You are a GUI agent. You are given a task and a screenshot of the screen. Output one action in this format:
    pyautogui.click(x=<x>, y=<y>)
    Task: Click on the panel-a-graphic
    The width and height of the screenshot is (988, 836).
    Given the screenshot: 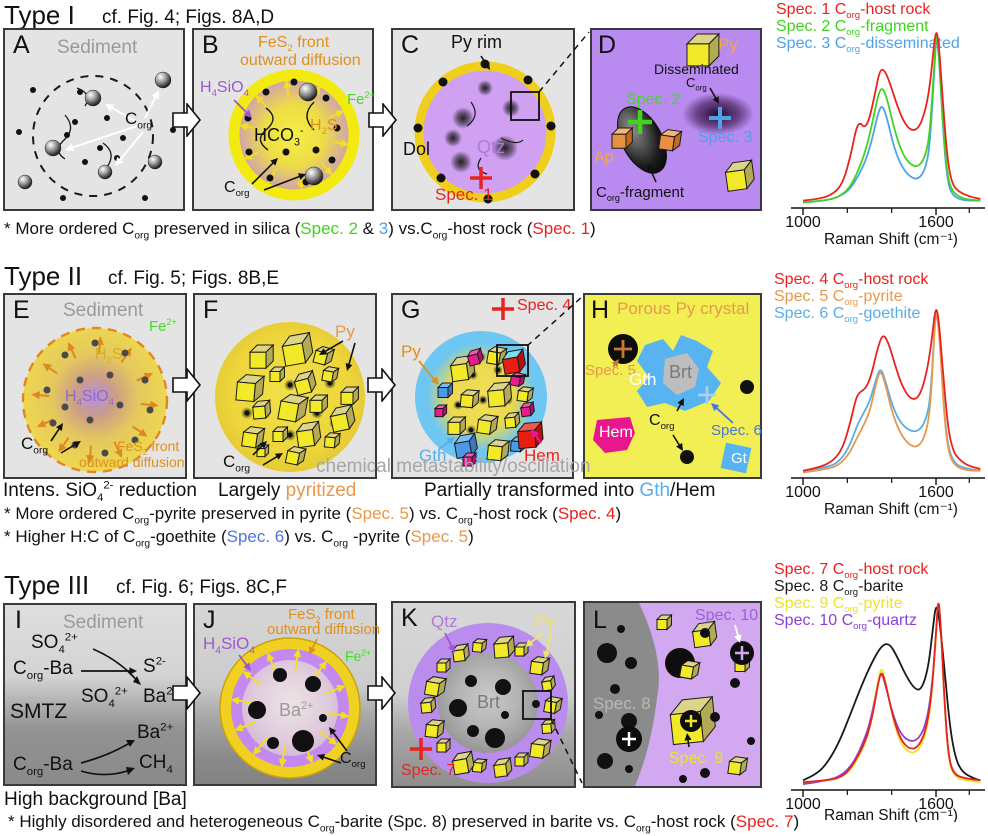 What is the action you would take?
    pyautogui.click(x=96, y=136)
    